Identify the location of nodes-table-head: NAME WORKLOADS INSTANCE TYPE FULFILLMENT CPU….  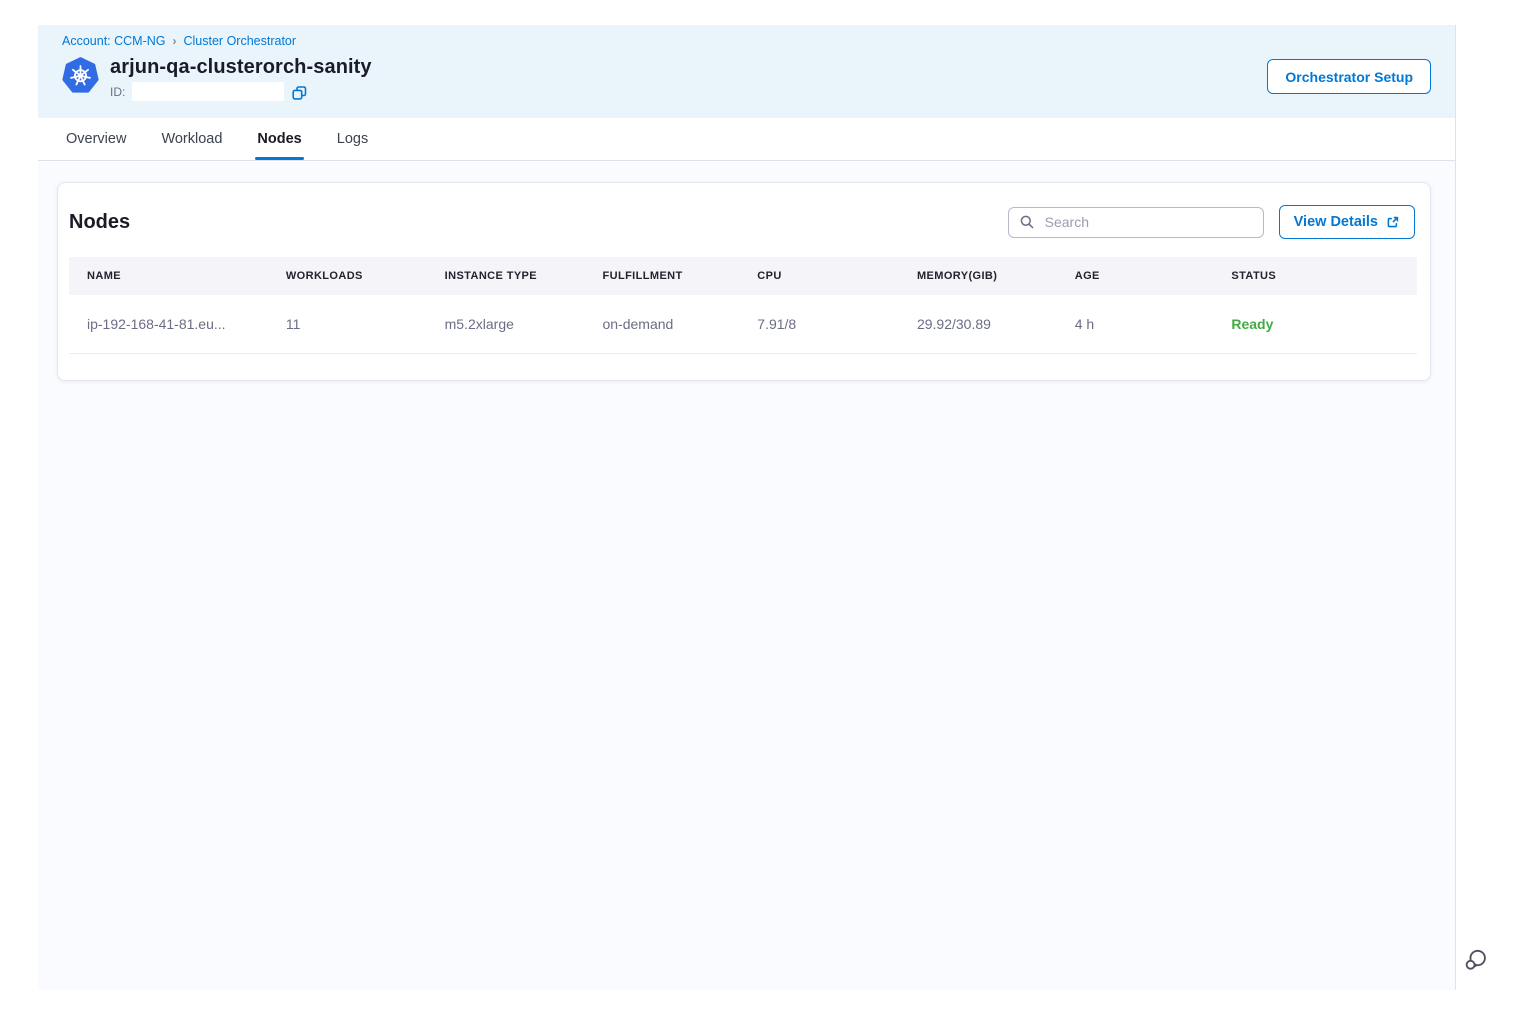
(743, 276).